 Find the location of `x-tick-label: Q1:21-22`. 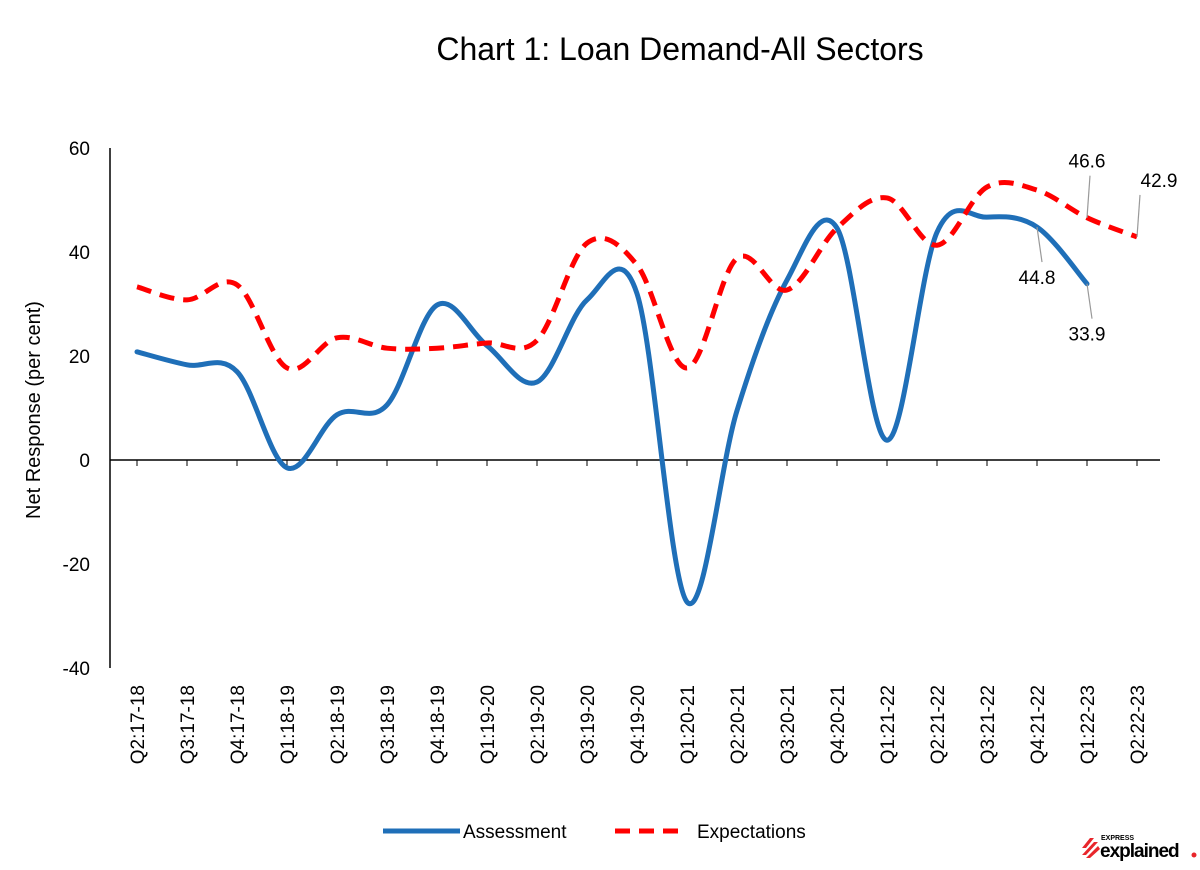

x-tick-label: Q1:21-22 is located at coordinates (888, 724).